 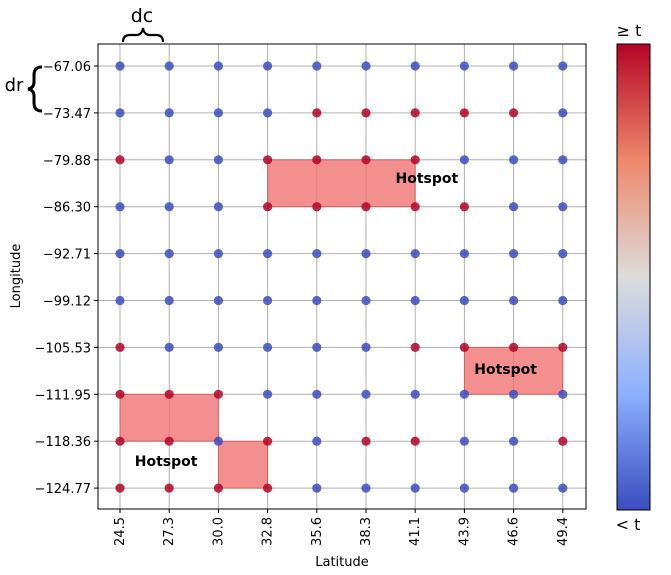 What do you see at coordinates (563, 531) in the screenshot?
I see `x-tick-label: 49.4` at bounding box center [563, 531].